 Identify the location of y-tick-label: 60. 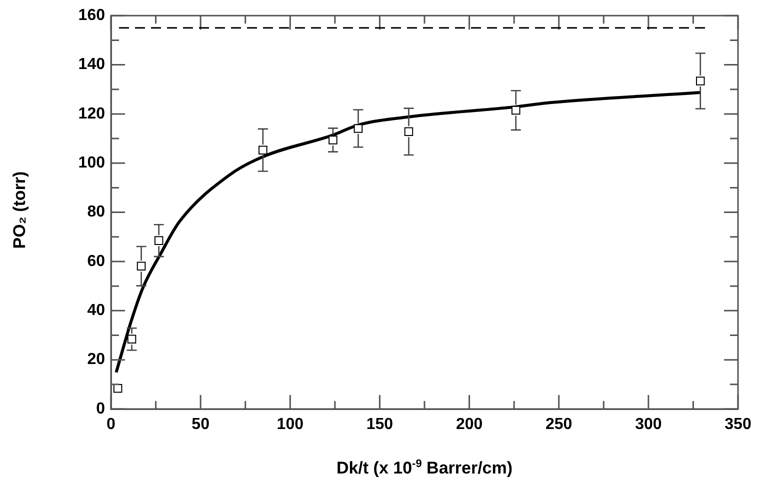
(96, 261).